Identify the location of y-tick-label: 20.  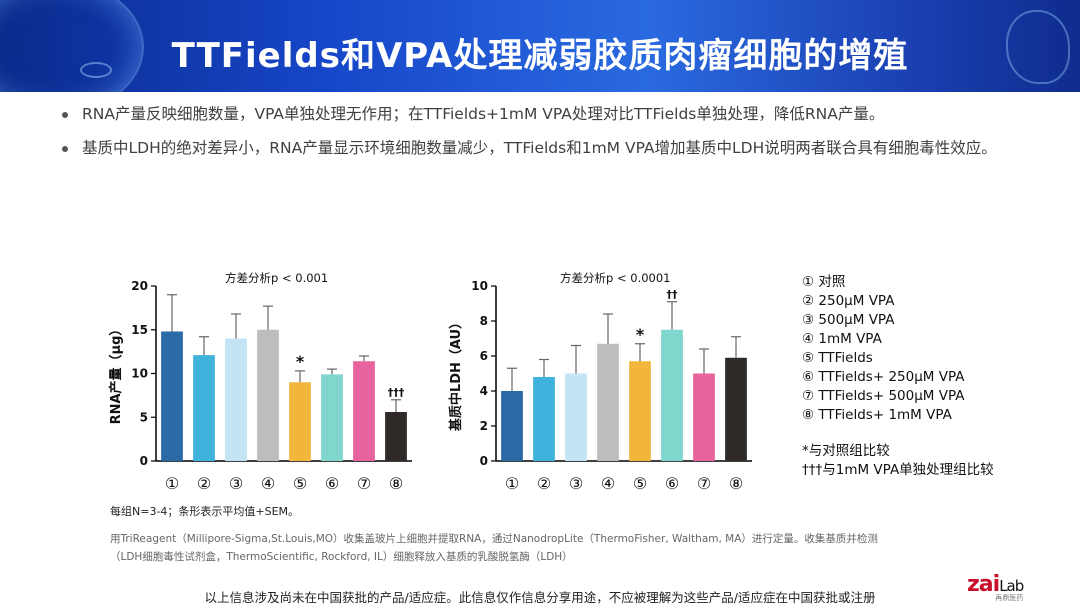
(139, 286).